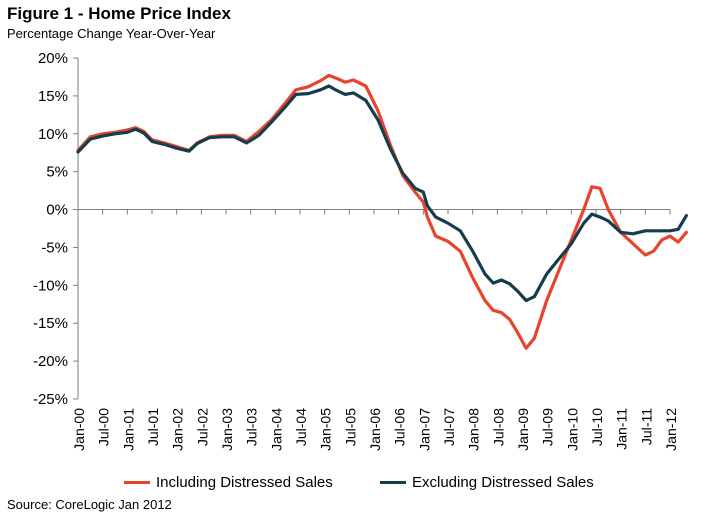 The width and height of the screenshot is (710, 520). Describe the element at coordinates (400, 427) in the screenshot. I see `x-tick-label: Jul-06` at that location.